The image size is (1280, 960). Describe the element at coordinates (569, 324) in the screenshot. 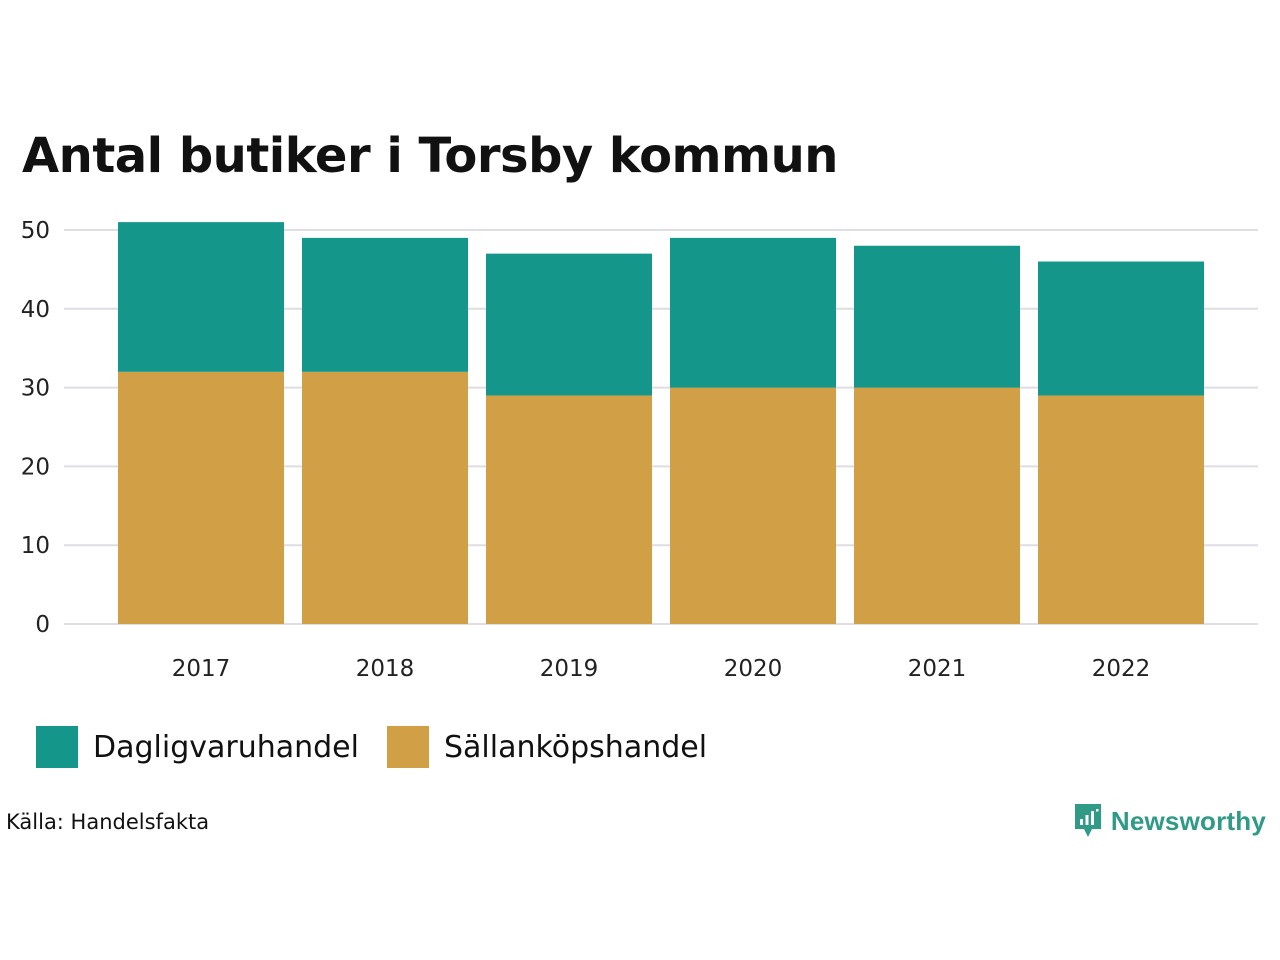

I see `bar-dagligvaruhandel-2019` at that location.